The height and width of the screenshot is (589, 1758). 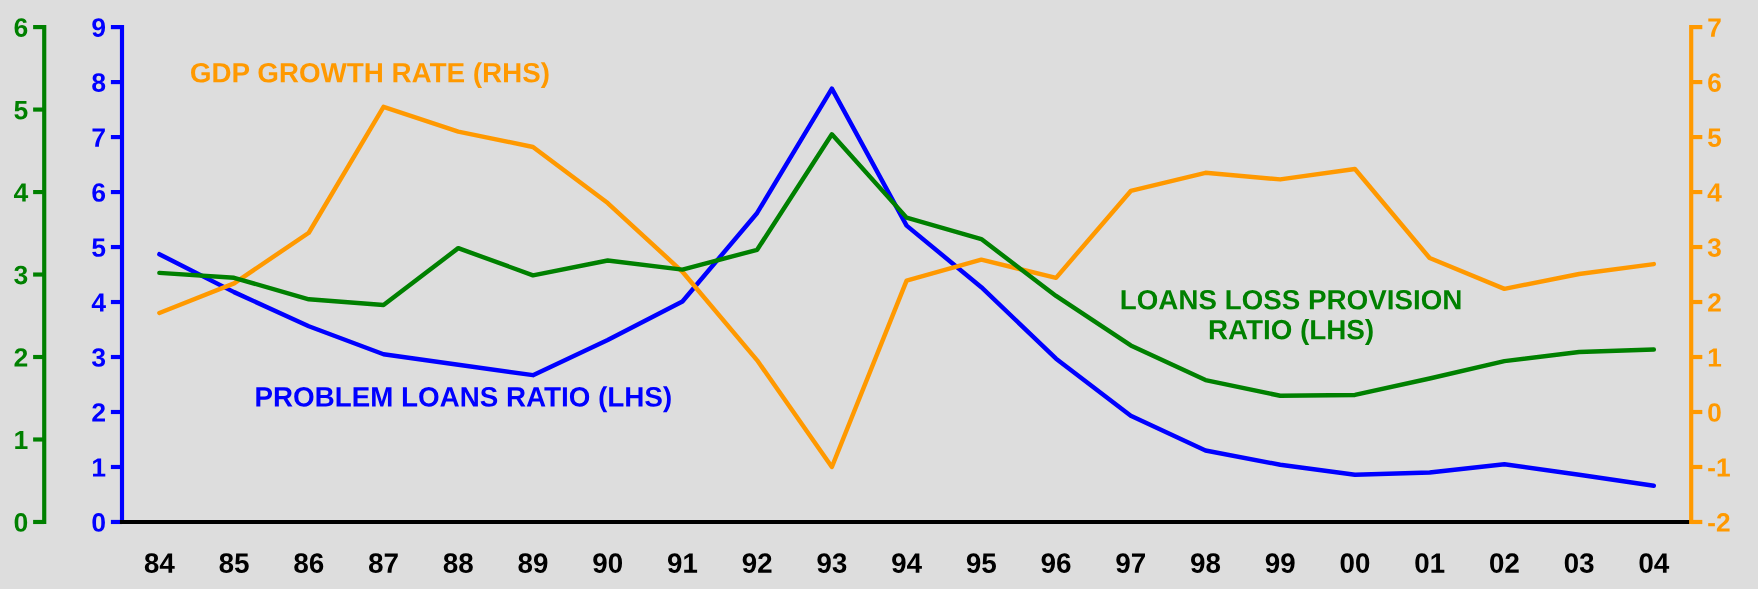 What do you see at coordinates (98, 522) in the screenshot?
I see `y-tick-label: 0` at bounding box center [98, 522].